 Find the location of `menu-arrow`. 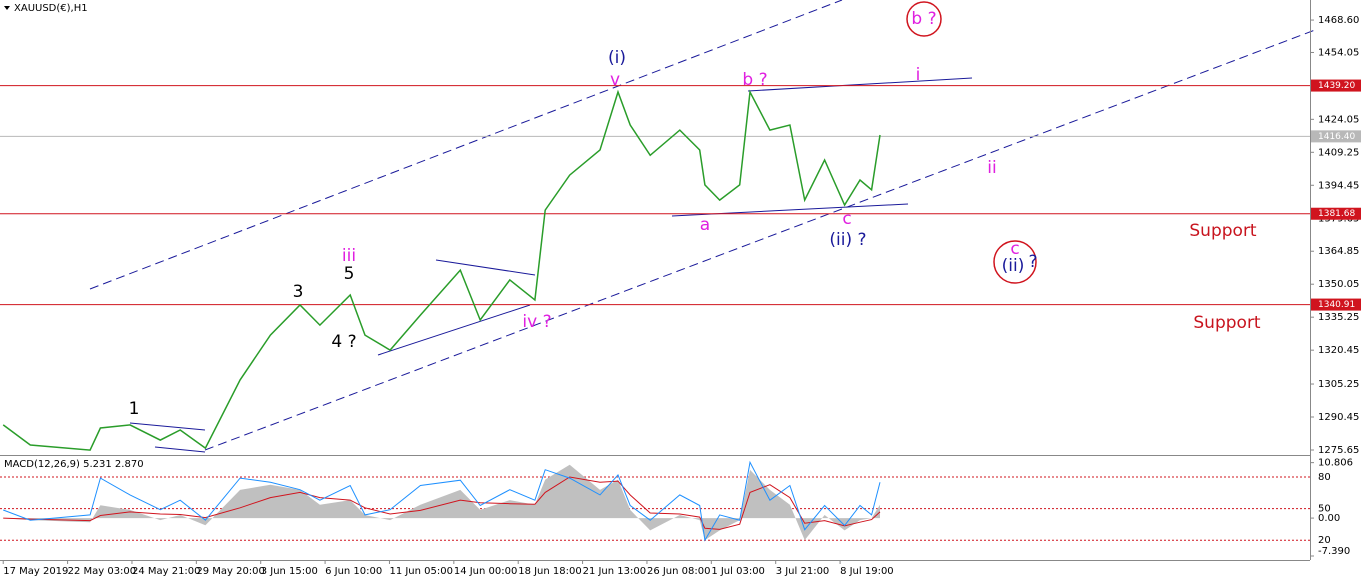

menu-arrow is located at coordinates (7, 8).